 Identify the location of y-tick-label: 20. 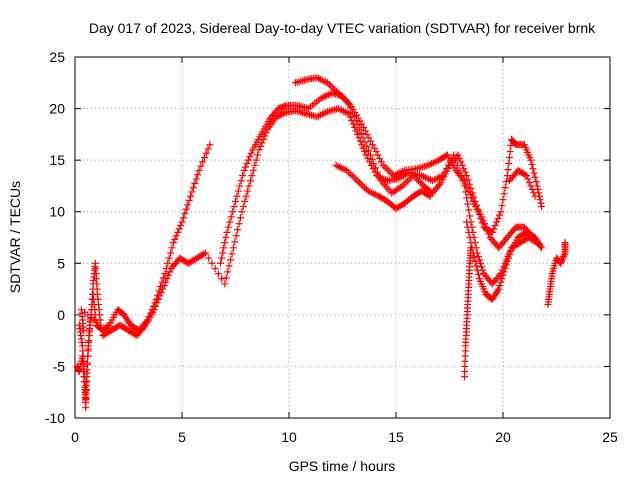
(57, 109).